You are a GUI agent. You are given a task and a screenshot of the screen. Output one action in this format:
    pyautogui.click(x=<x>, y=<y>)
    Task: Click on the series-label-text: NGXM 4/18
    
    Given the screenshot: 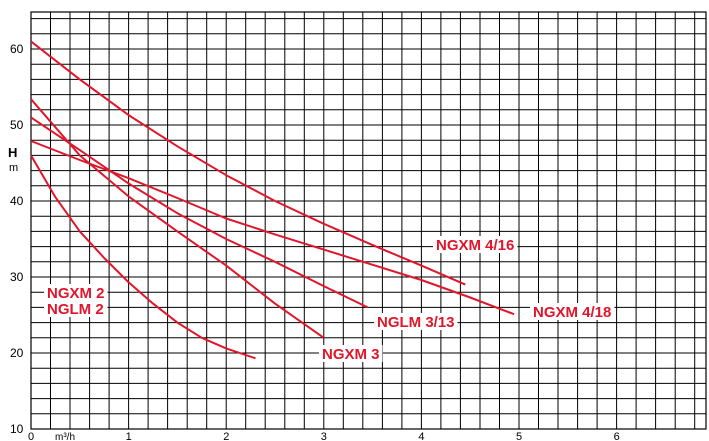 What is the action you would take?
    pyautogui.click(x=572, y=312)
    